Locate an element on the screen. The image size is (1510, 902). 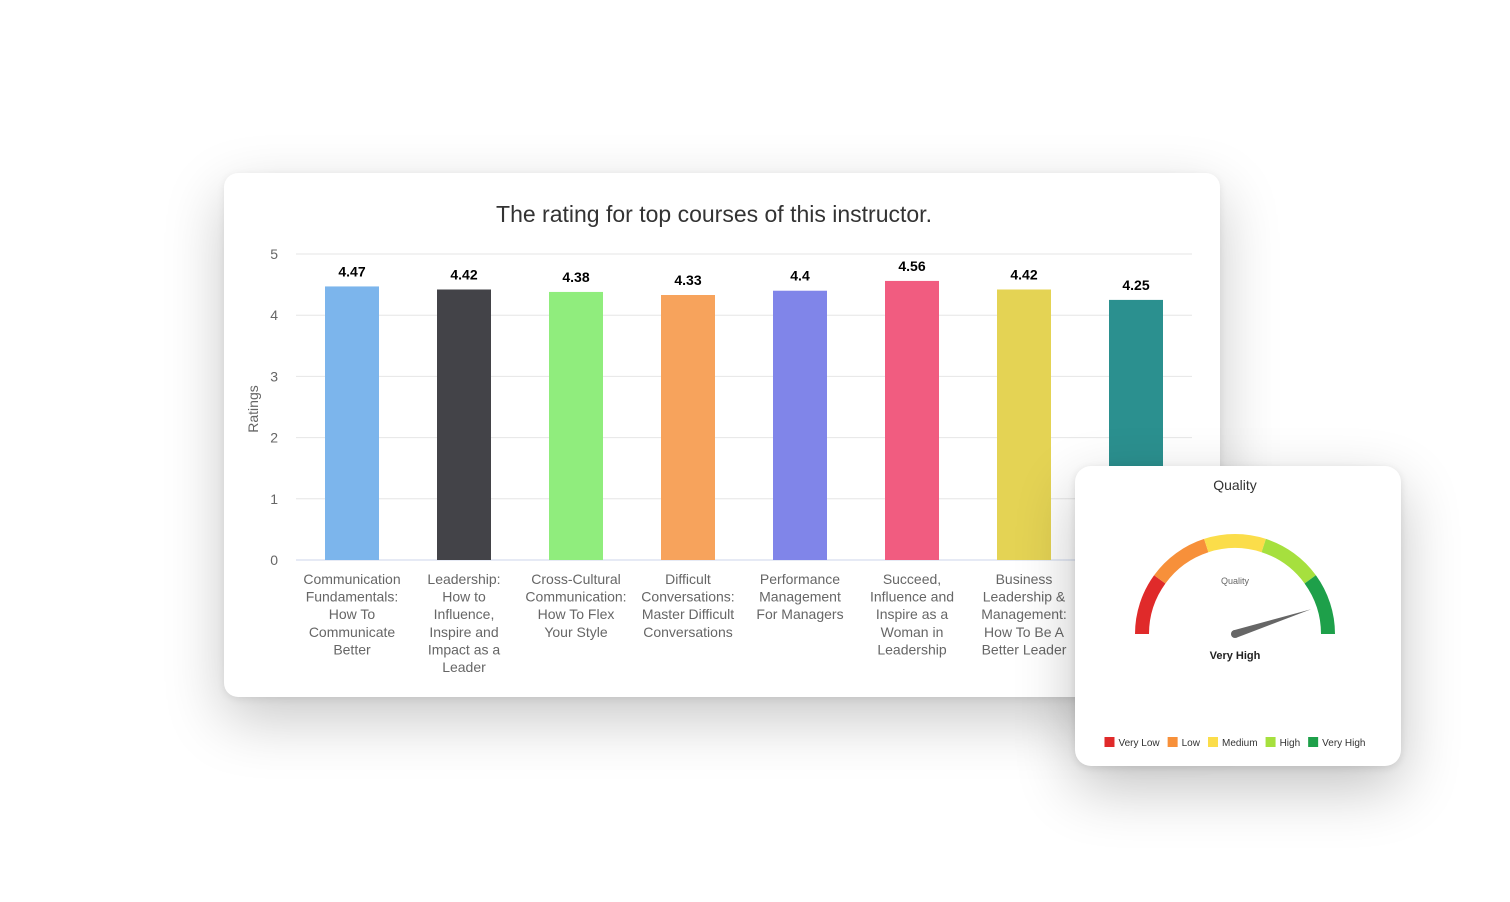
legend-label: Very Low is located at coordinates (1139, 743).